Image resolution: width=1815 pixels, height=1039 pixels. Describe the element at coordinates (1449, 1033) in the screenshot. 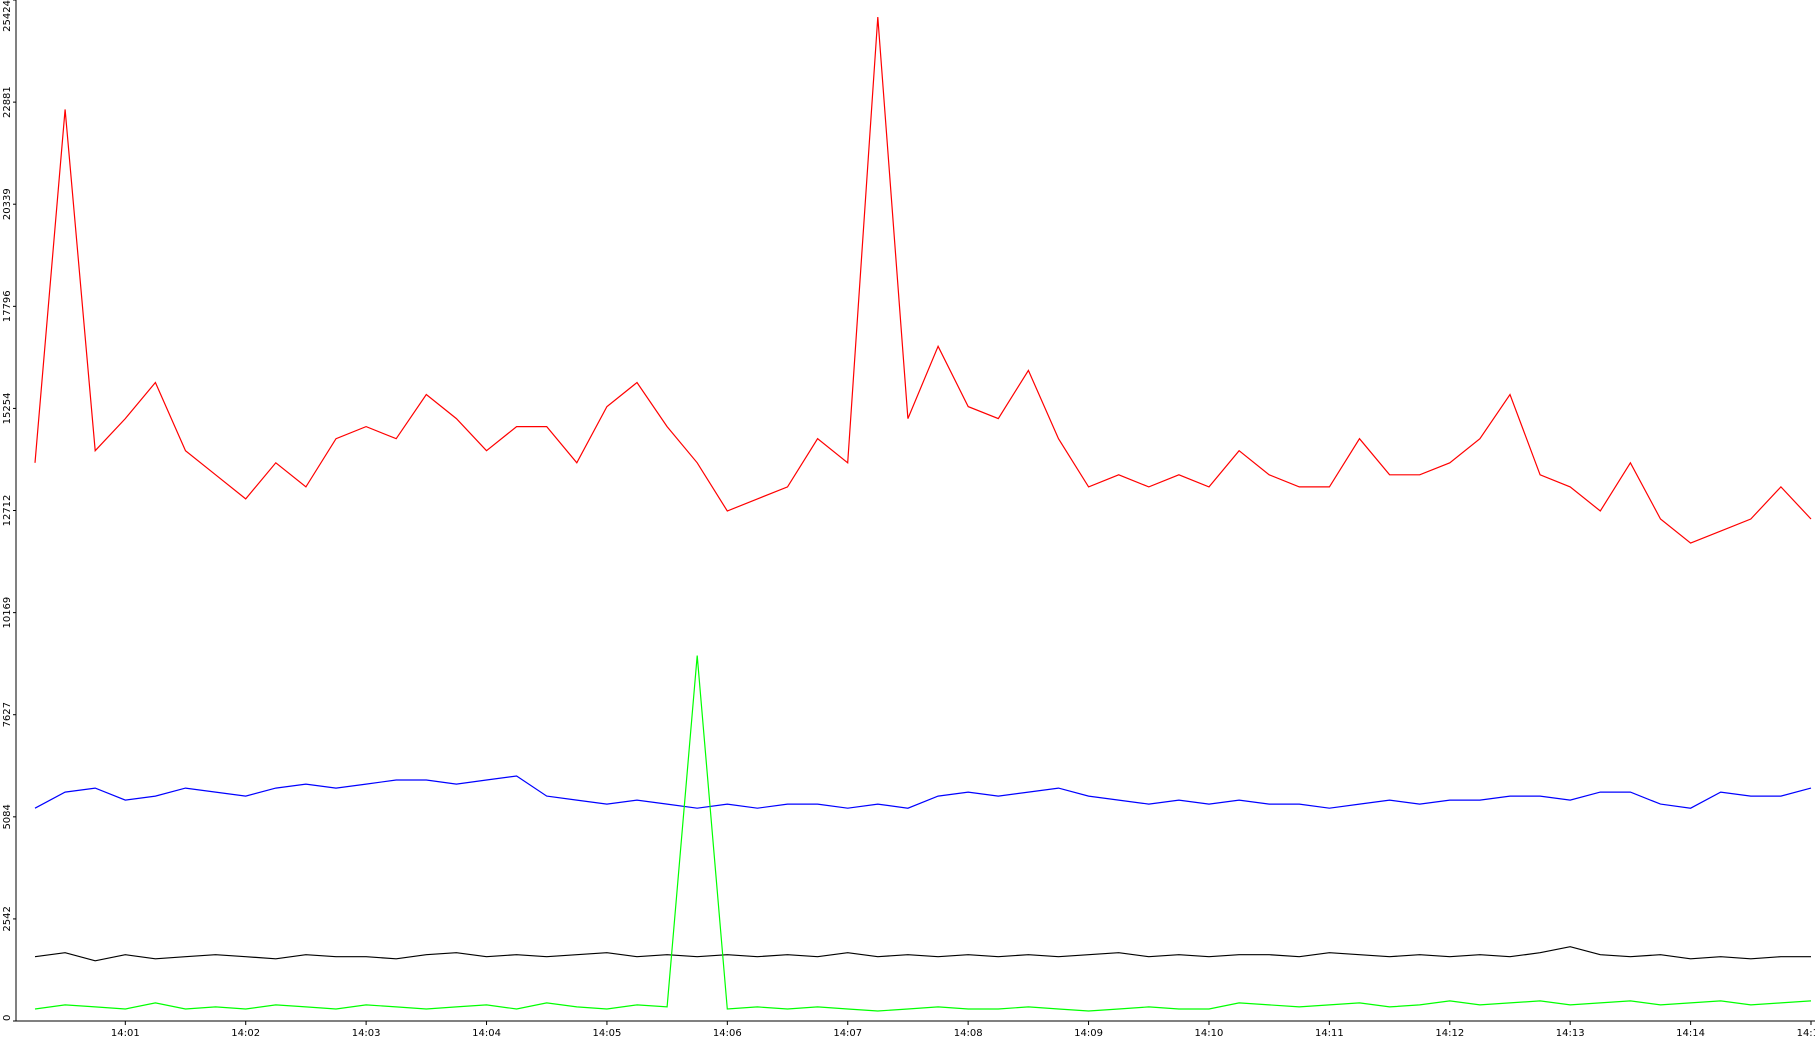

I see `x-tick-label: 14:12` at that location.